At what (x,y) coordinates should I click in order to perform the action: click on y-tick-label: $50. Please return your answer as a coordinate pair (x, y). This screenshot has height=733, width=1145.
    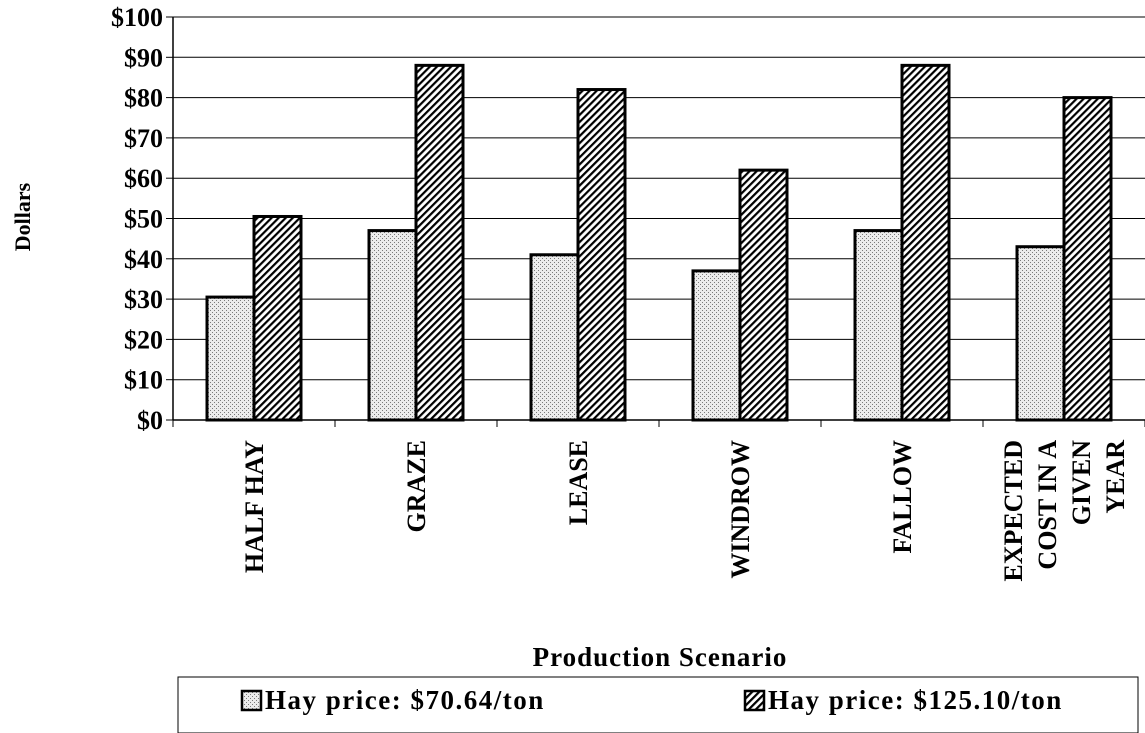
    Looking at the image, I should click on (143, 219).